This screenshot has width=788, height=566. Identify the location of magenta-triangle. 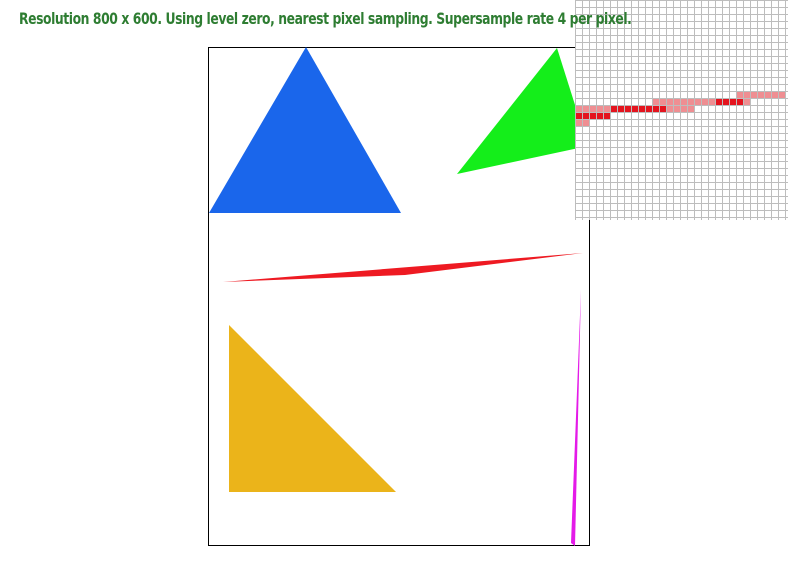
(576, 418).